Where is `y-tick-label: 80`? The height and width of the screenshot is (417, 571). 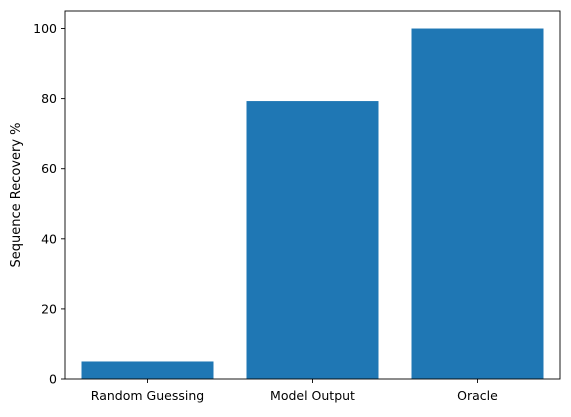
y-tick-label: 80 is located at coordinates (49, 98).